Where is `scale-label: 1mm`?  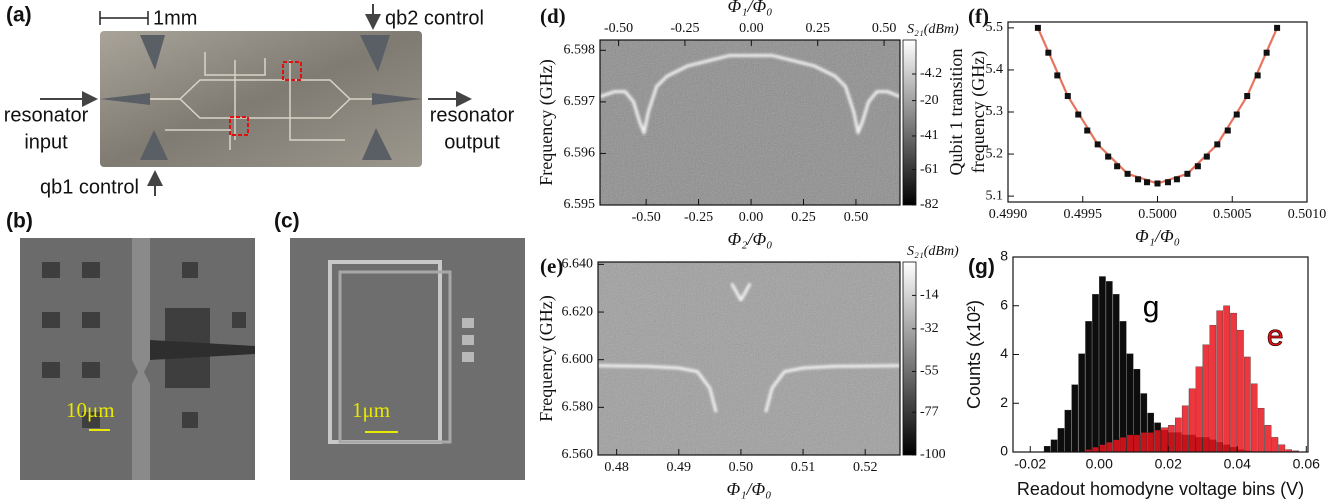
scale-label: 1mm is located at coordinates (175, 18).